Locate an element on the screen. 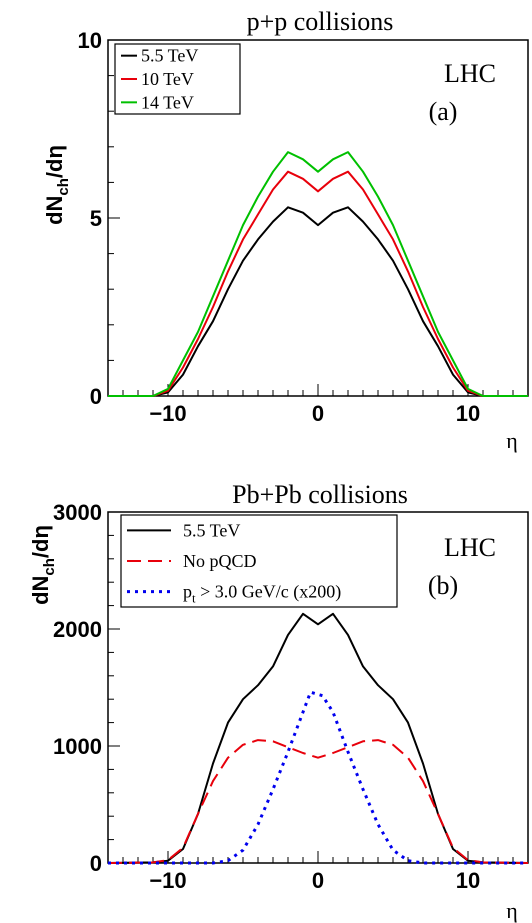 This screenshot has width=532, height=923. legend-label: pt > 3.0 GeV/c (x200) is located at coordinates (262, 594).